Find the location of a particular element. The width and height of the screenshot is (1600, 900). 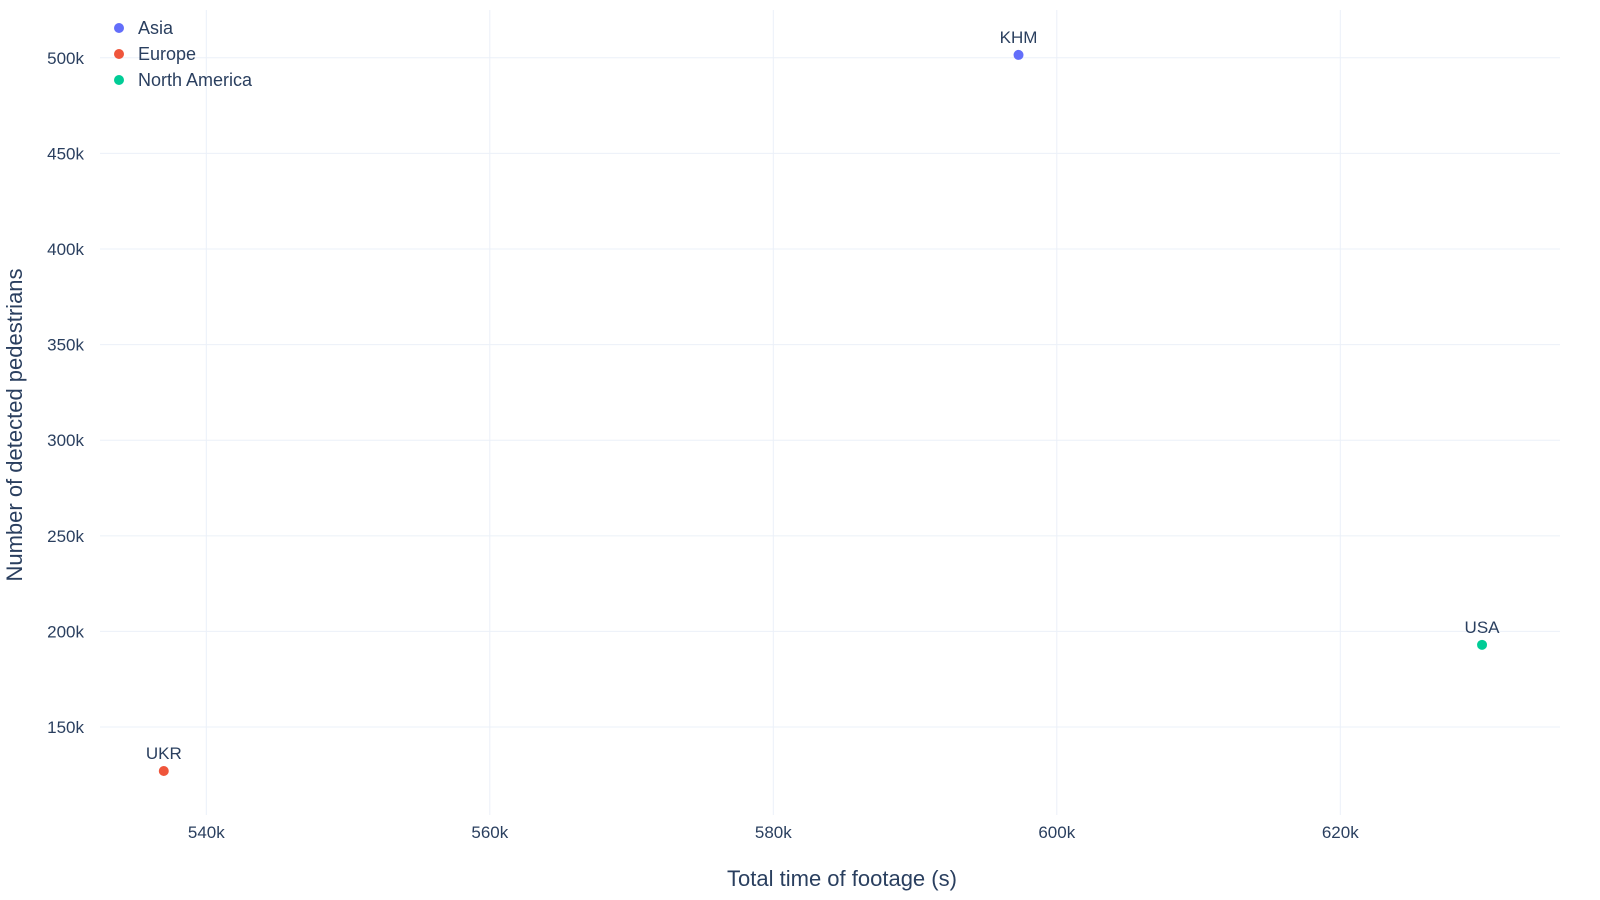

y-axis-title: Number of detected pedestrians is located at coordinates (14, 424).